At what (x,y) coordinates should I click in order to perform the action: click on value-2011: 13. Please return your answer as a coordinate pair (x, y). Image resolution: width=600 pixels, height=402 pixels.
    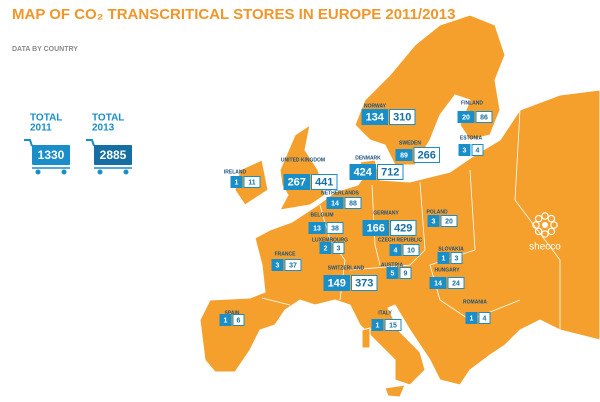
    Looking at the image, I should click on (317, 228).